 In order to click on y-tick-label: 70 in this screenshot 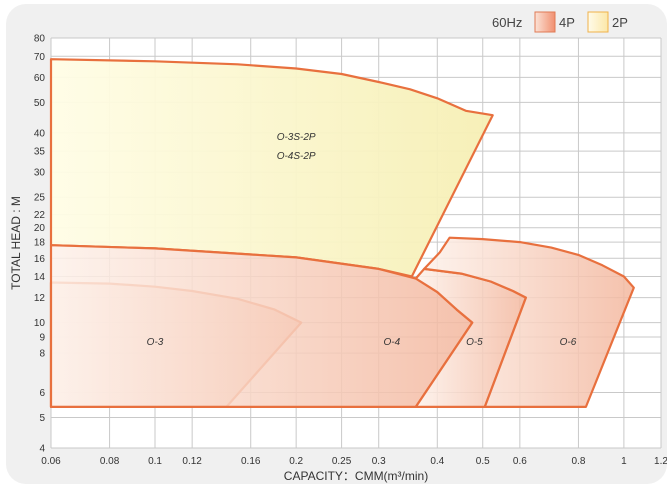, I will do `click(40, 57)`.